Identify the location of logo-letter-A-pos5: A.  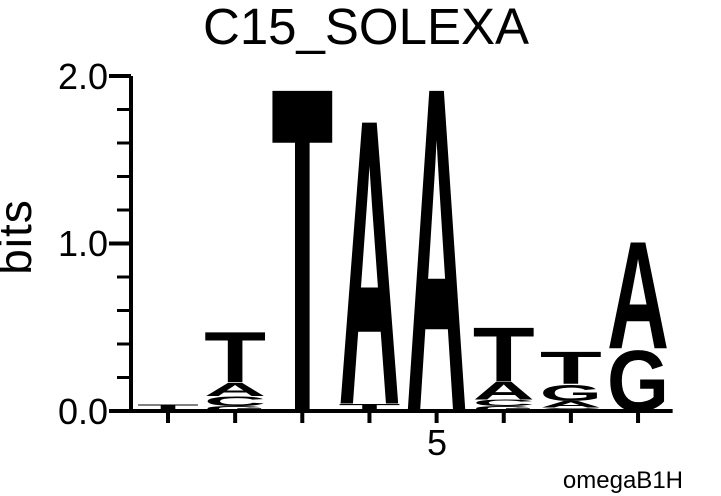
(437, 248).